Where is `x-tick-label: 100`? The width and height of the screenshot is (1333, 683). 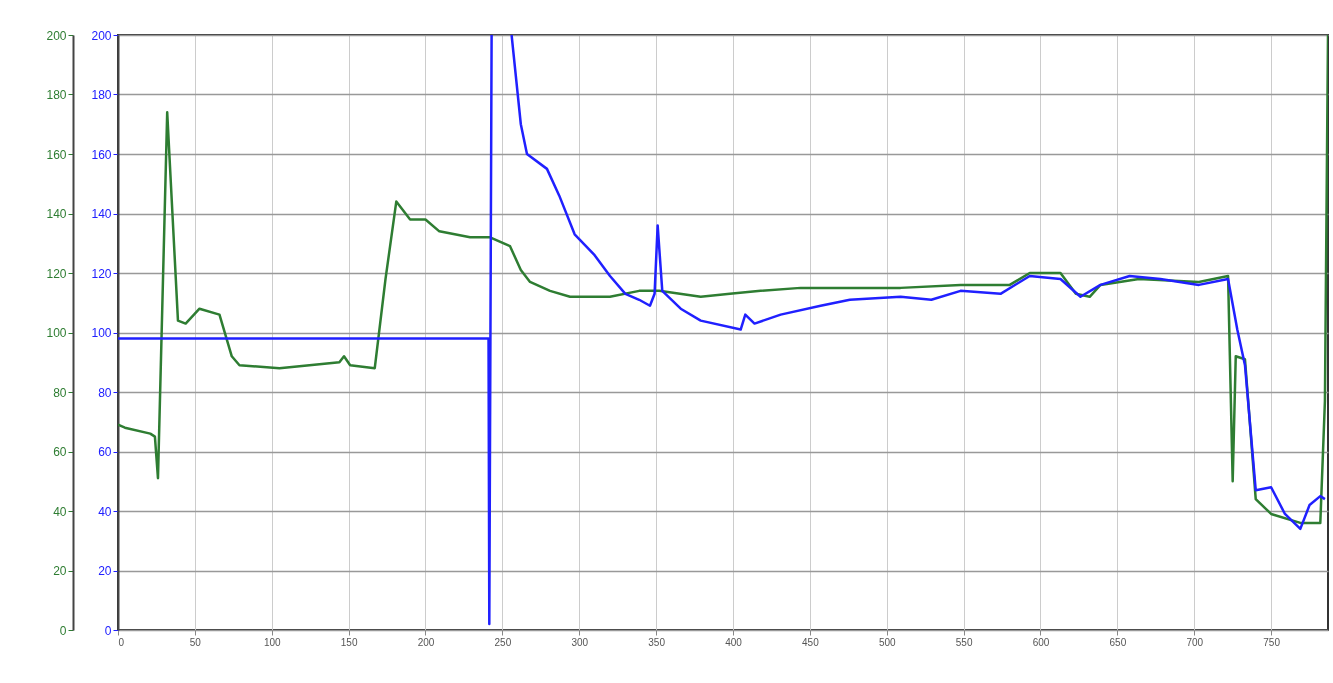 x-tick-label: 100 is located at coordinates (272, 642).